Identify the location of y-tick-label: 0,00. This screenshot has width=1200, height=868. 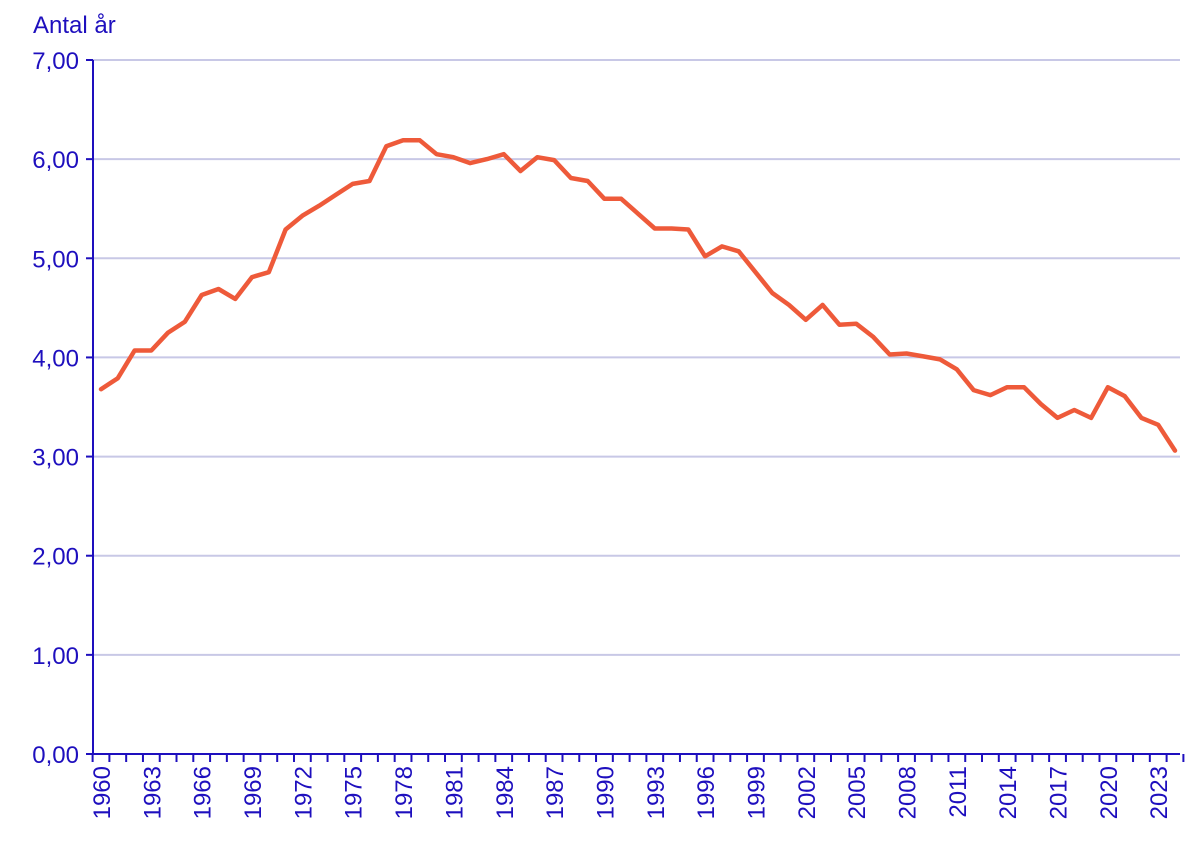
(55, 755).